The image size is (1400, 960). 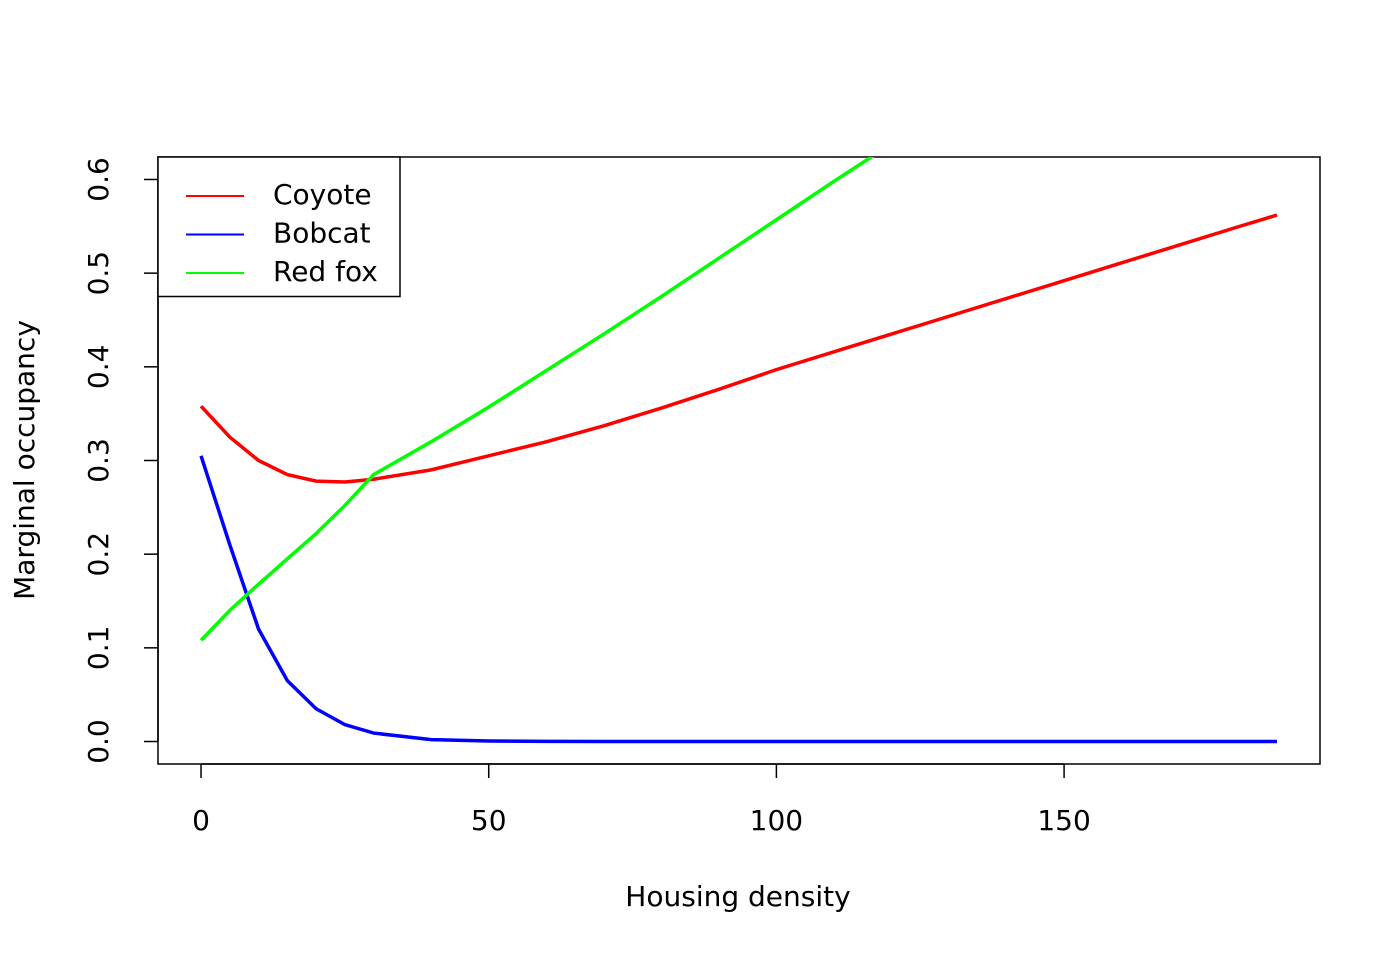 I want to click on y-tick-label: 0.4, so click(x=98, y=367).